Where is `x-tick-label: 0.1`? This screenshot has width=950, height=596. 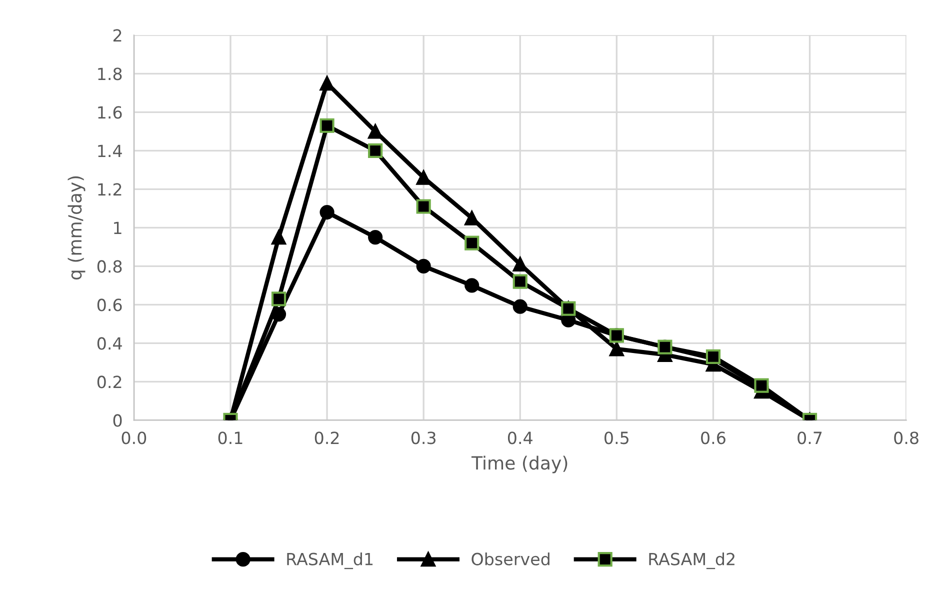 x-tick-label: 0.1 is located at coordinates (230, 438).